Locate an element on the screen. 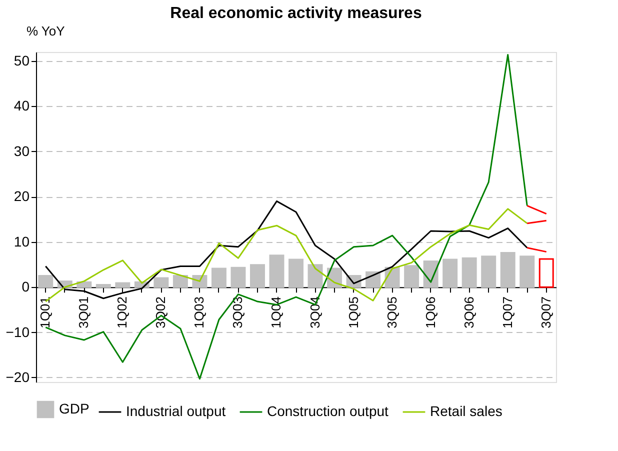 The width and height of the screenshot is (618, 451). y-tick-label: 50 is located at coordinates (22, 60).